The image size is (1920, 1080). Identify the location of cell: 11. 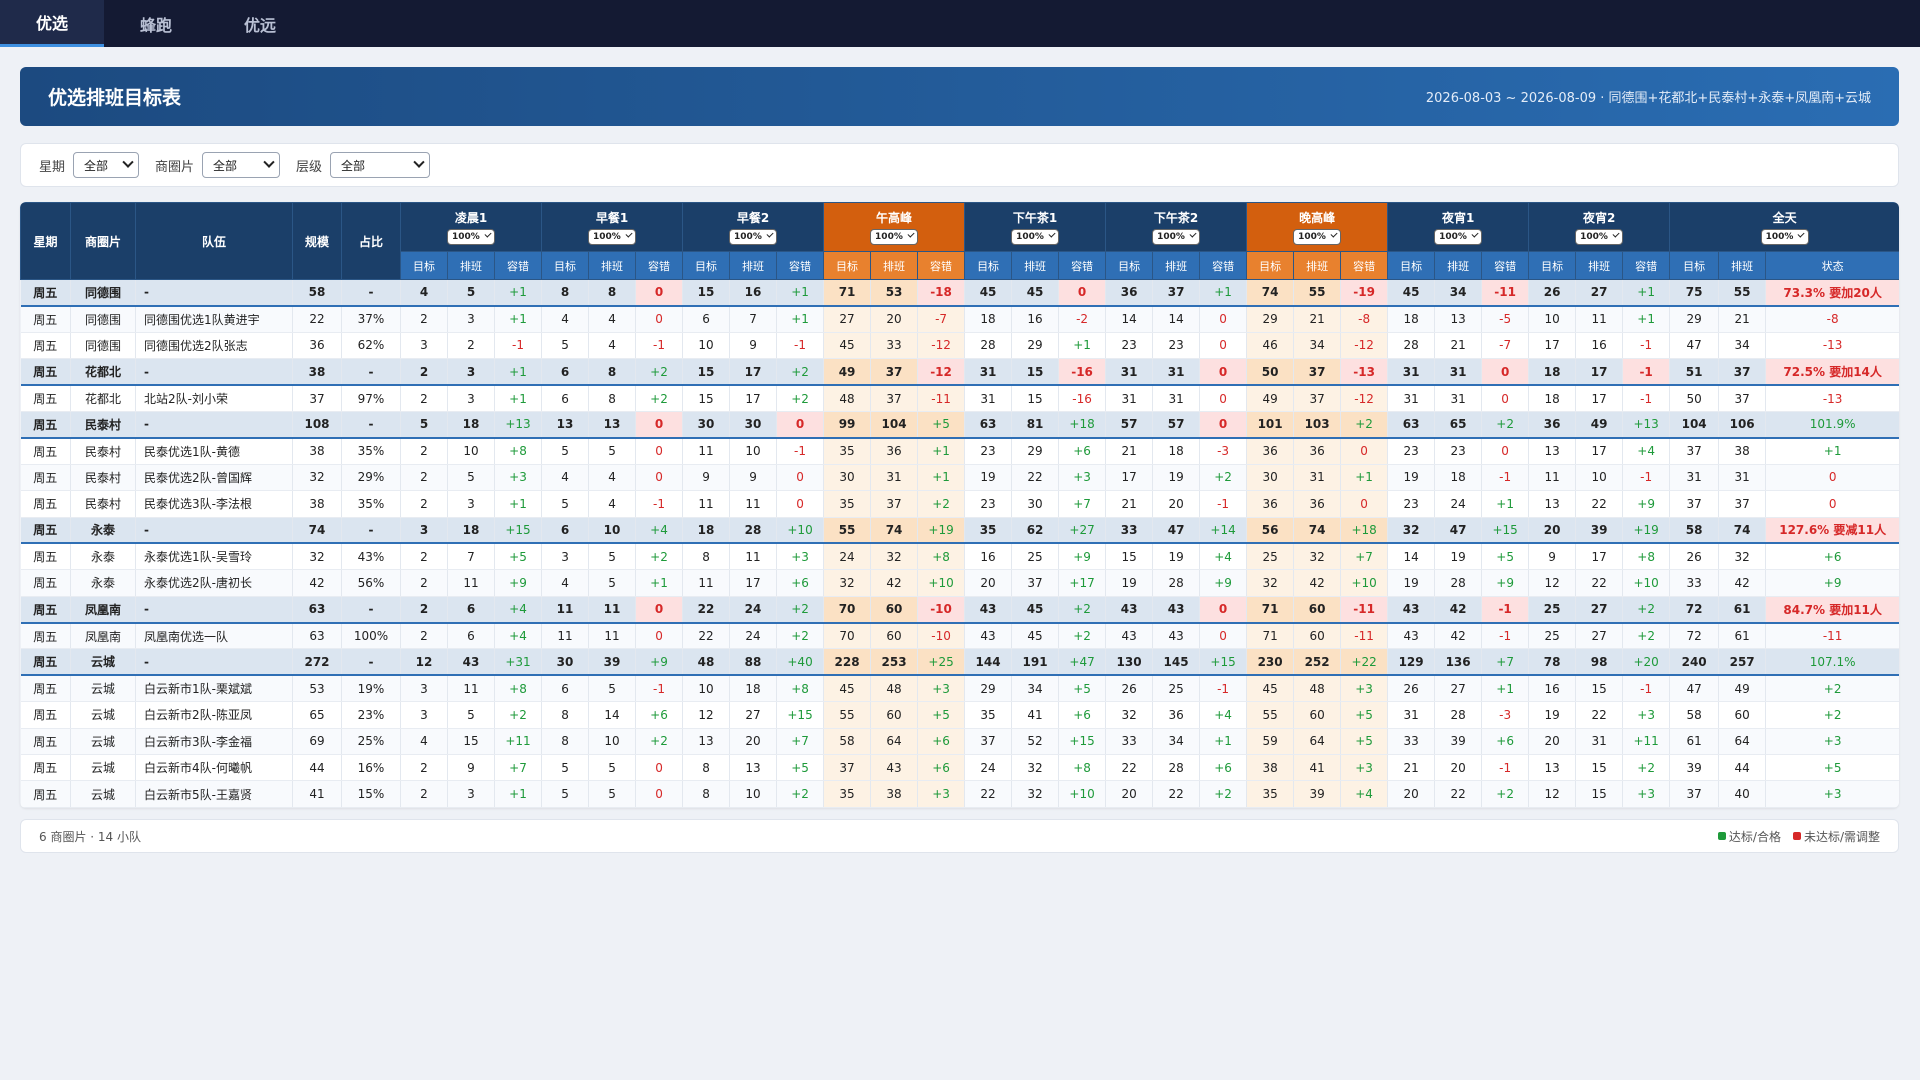
(706, 583).